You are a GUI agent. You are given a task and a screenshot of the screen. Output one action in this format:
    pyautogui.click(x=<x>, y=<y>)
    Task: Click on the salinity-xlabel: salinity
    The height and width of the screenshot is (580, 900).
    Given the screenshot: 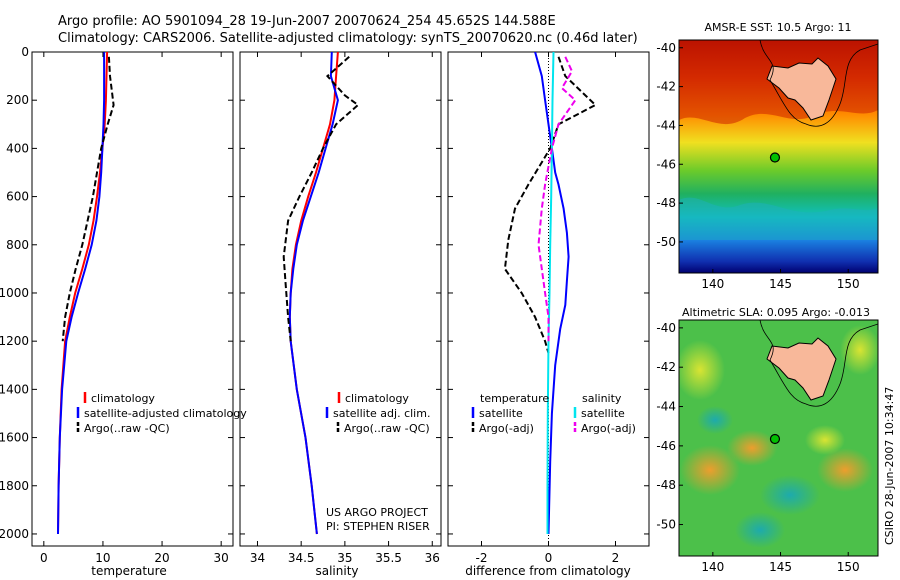 What is the action you would take?
    pyautogui.click(x=336, y=571)
    